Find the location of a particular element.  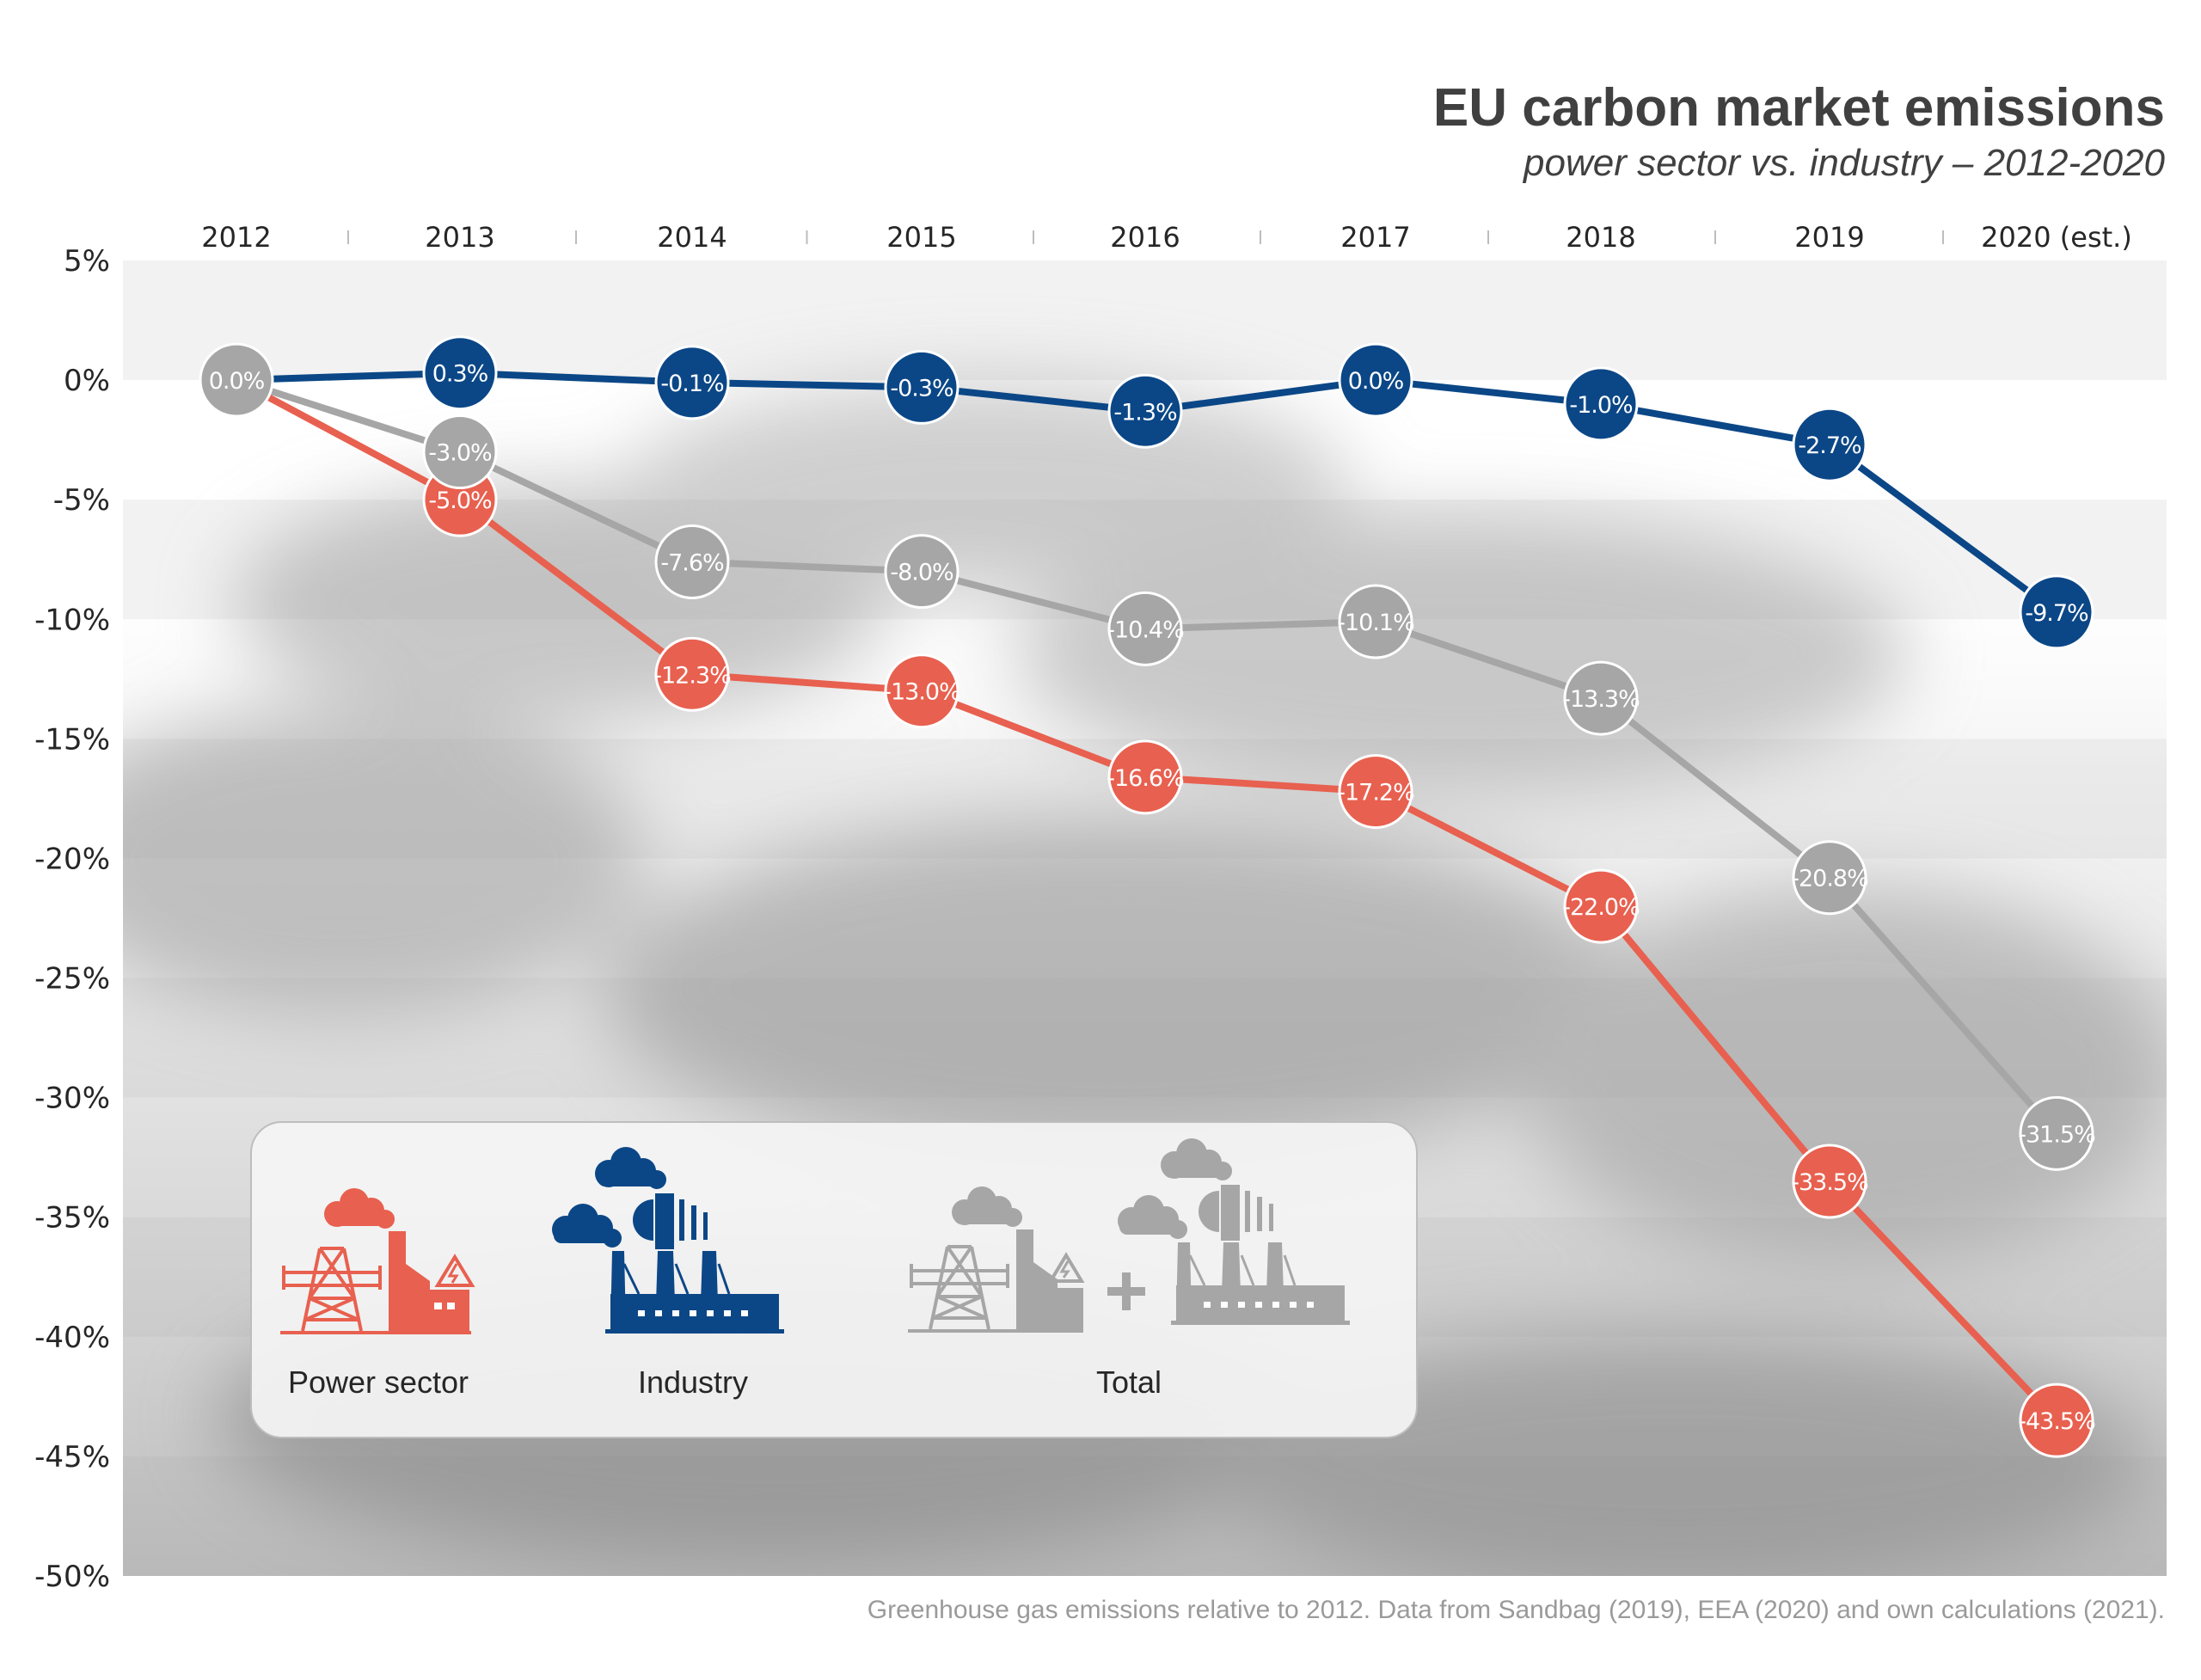

power-plant-plus-factory-icon is located at coordinates (1129, 1236).